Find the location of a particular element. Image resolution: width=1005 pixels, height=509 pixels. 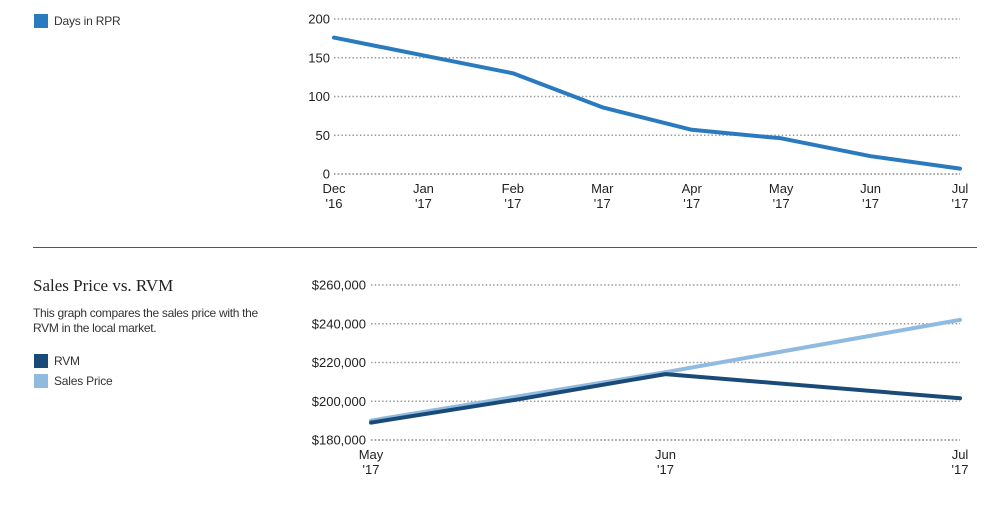

x-tick-label-month: Feb is located at coordinates (513, 188).